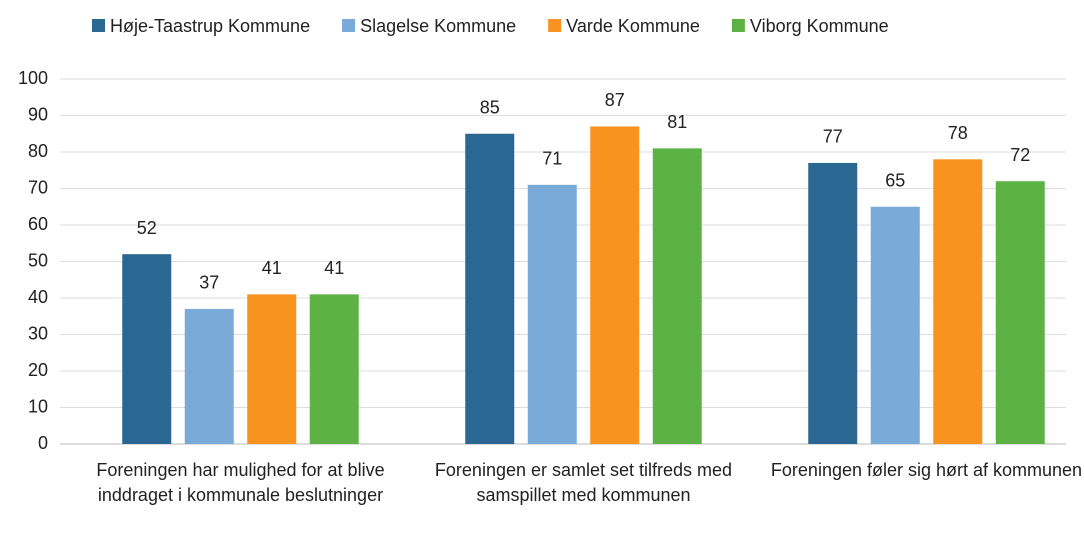  I want to click on data-label: 78, so click(958, 133).